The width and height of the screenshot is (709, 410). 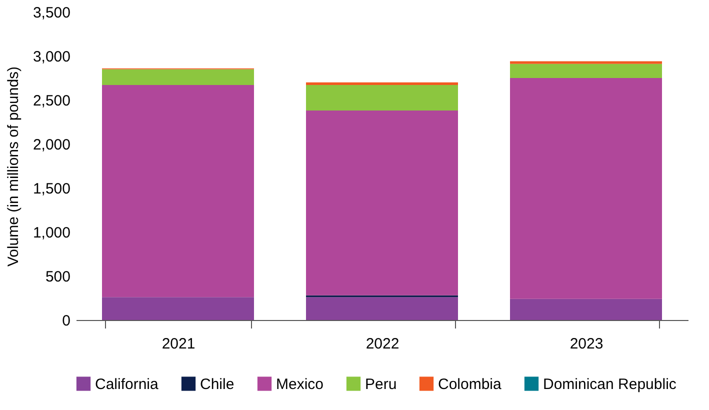 I want to click on y-tick-label: 2,000, so click(x=51, y=145).